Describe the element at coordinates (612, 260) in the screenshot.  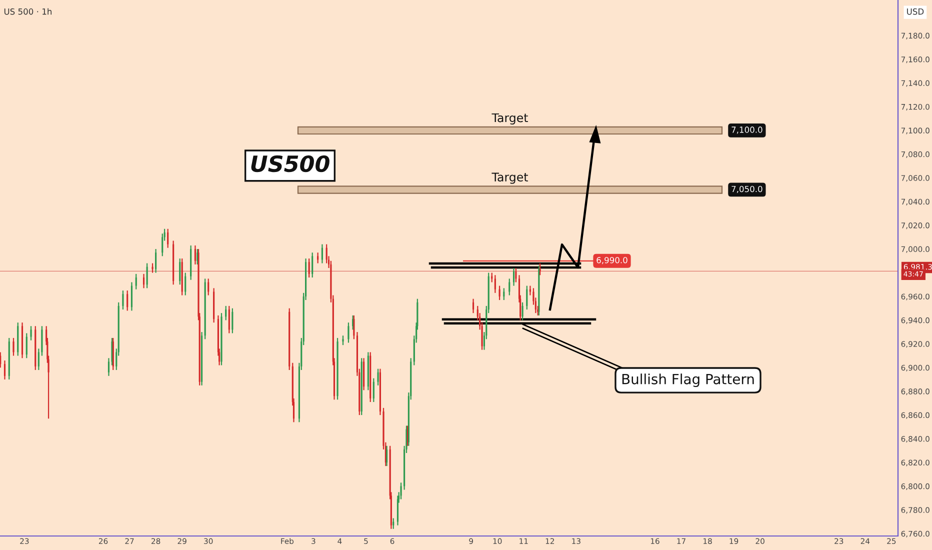
I see `ref-line-label: 6,990.0` at that location.